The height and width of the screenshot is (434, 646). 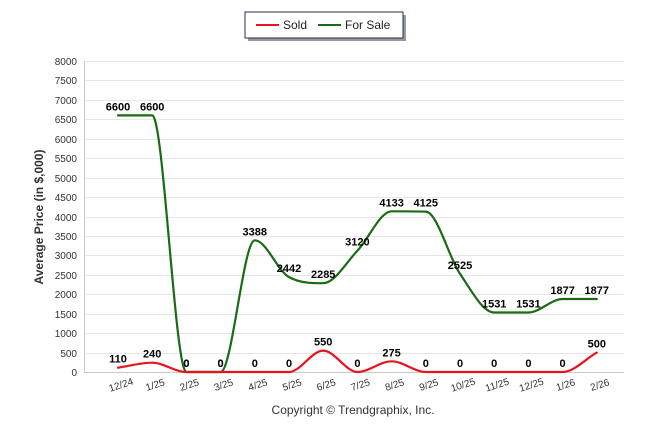 I want to click on y-tick-label: 3500, so click(x=66, y=237).